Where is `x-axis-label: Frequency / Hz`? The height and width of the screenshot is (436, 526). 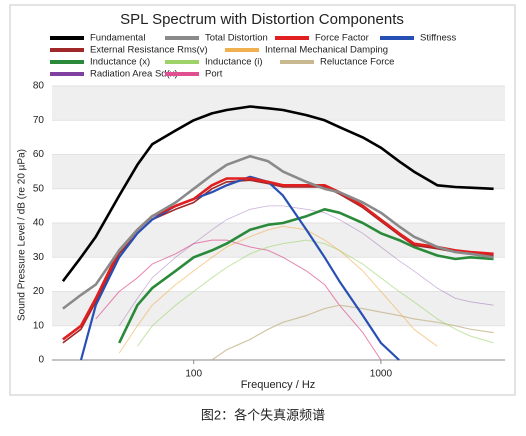 x-axis-label: Frequency / Hz is located at coordinates (278, 385).